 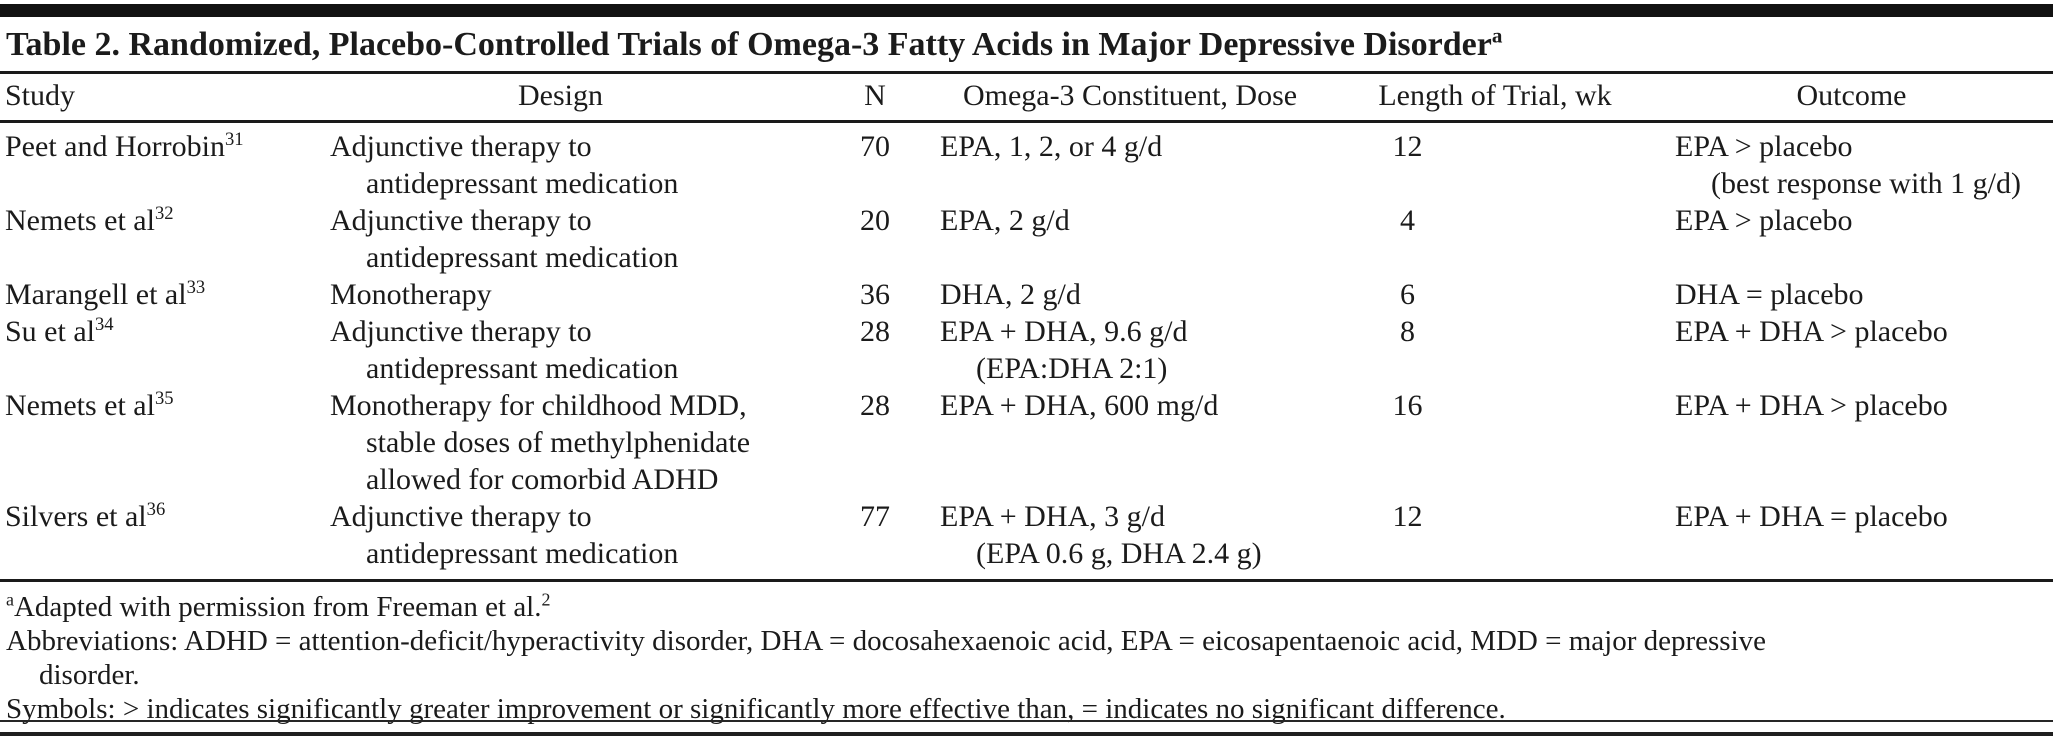 What do you see at coordinates (875, 294) in the screenshot?
I see `n-cell: 36` at bounding box center [875, 294].